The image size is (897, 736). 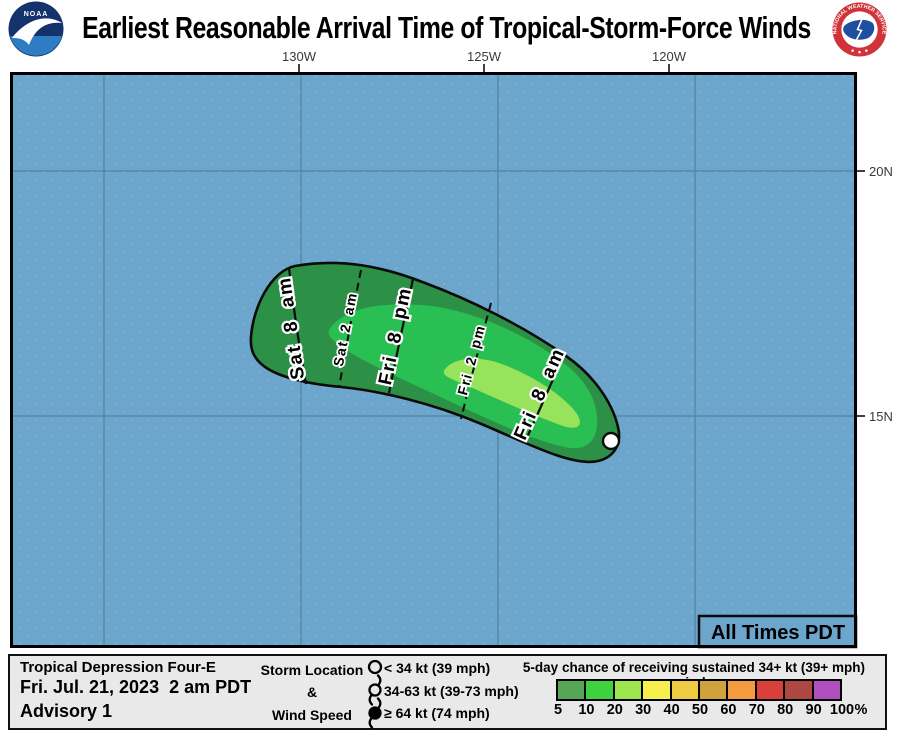 What do you see at coordinates (66, 711) in the screenshot?
I see `advisory-number: Advisory 1` at bounding box center [66, 711].